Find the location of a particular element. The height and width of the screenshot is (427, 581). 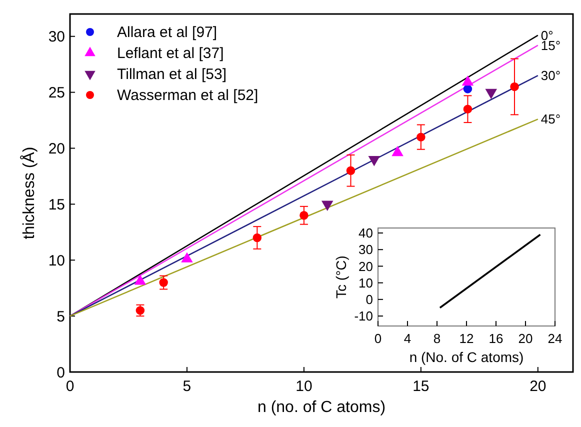

legend-label: Leflant et al [37] is located at coordinates (170, 53).